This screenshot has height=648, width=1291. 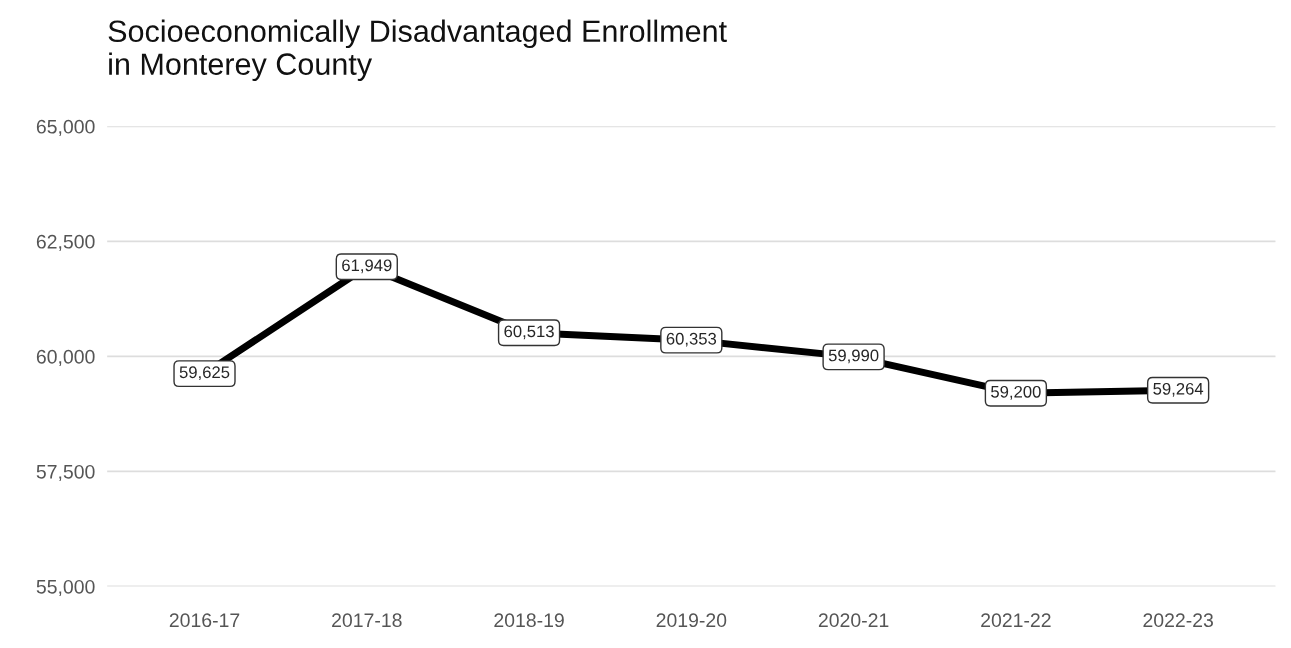 I want to click on y-tick-label: 62,500, so click(x=65, y=242).